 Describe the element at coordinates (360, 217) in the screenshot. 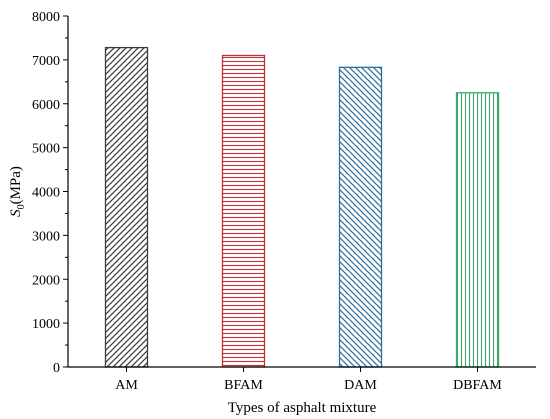

I see `bar-dam` at that location.